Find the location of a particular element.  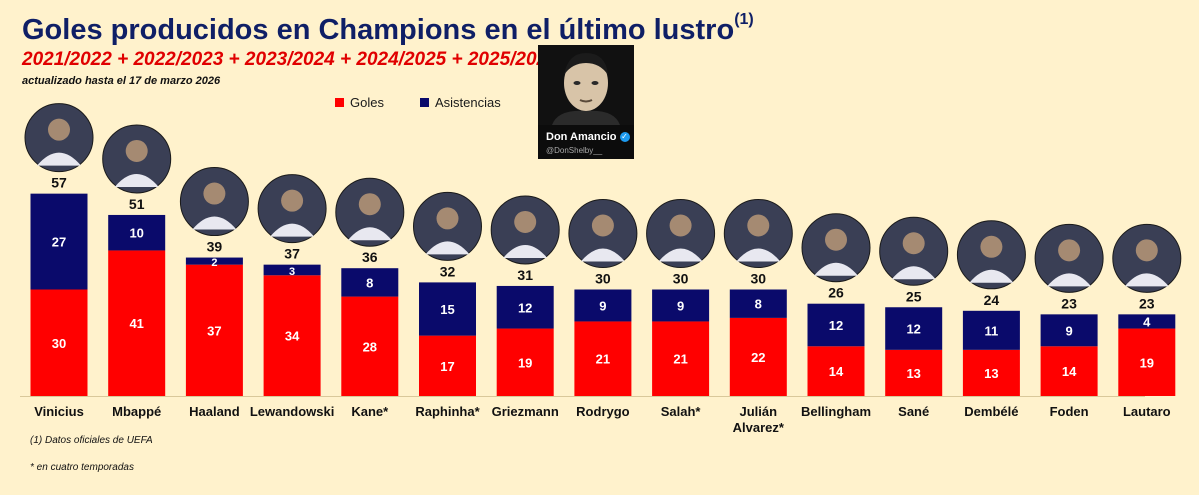

category-label: Alvarez* is located at coordinates (759, 427).